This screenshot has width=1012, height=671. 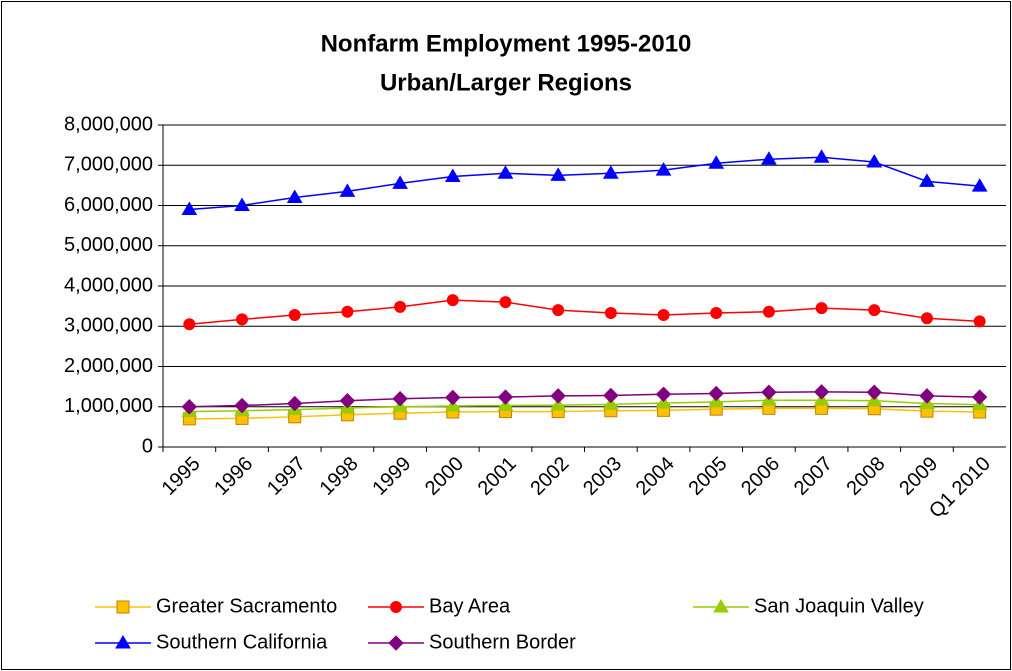 I want to click on chart-subtitle: Urban/Larger Regions, so click(x=506, y=82).